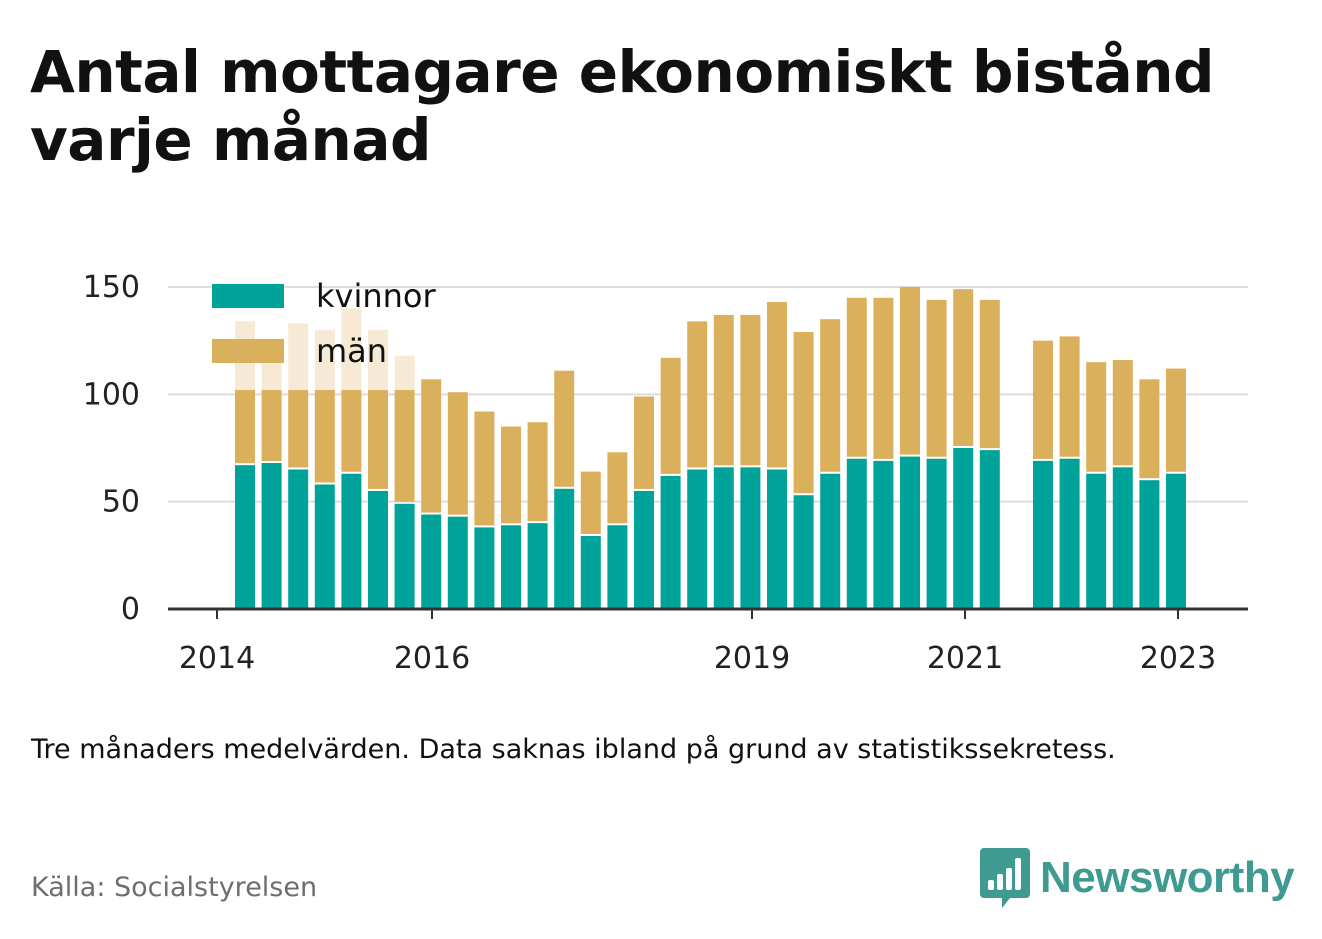 This screenshot has width=1322, height=939. Describe the element at coordinates (111, 394) in the screenshot. I see `y-tick-label: 100` at that location.